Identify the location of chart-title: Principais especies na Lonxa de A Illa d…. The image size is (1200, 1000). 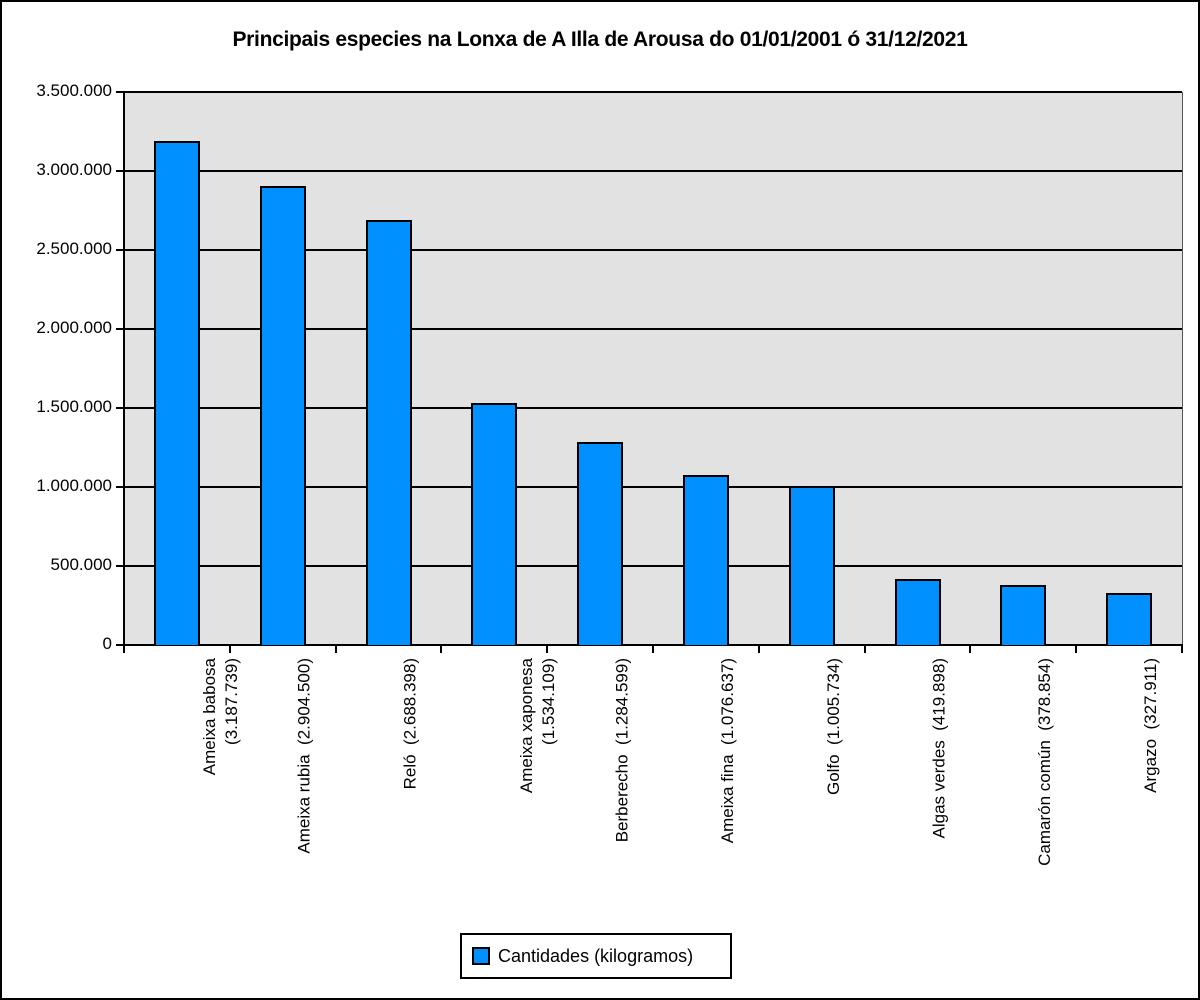
(600, 39).